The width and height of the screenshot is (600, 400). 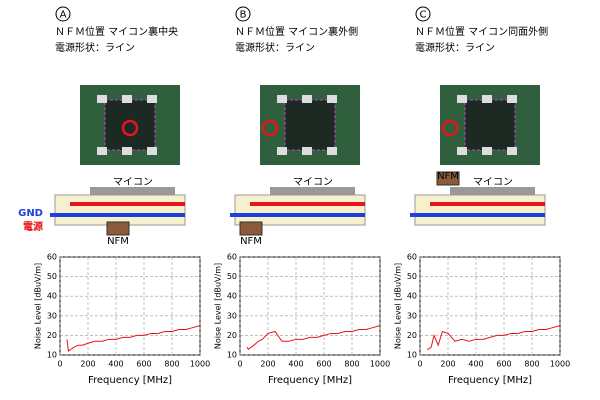 I want to click on panel-title: ＮＦＭ位置 マイコン裏中央, so click(x=116, y=31).